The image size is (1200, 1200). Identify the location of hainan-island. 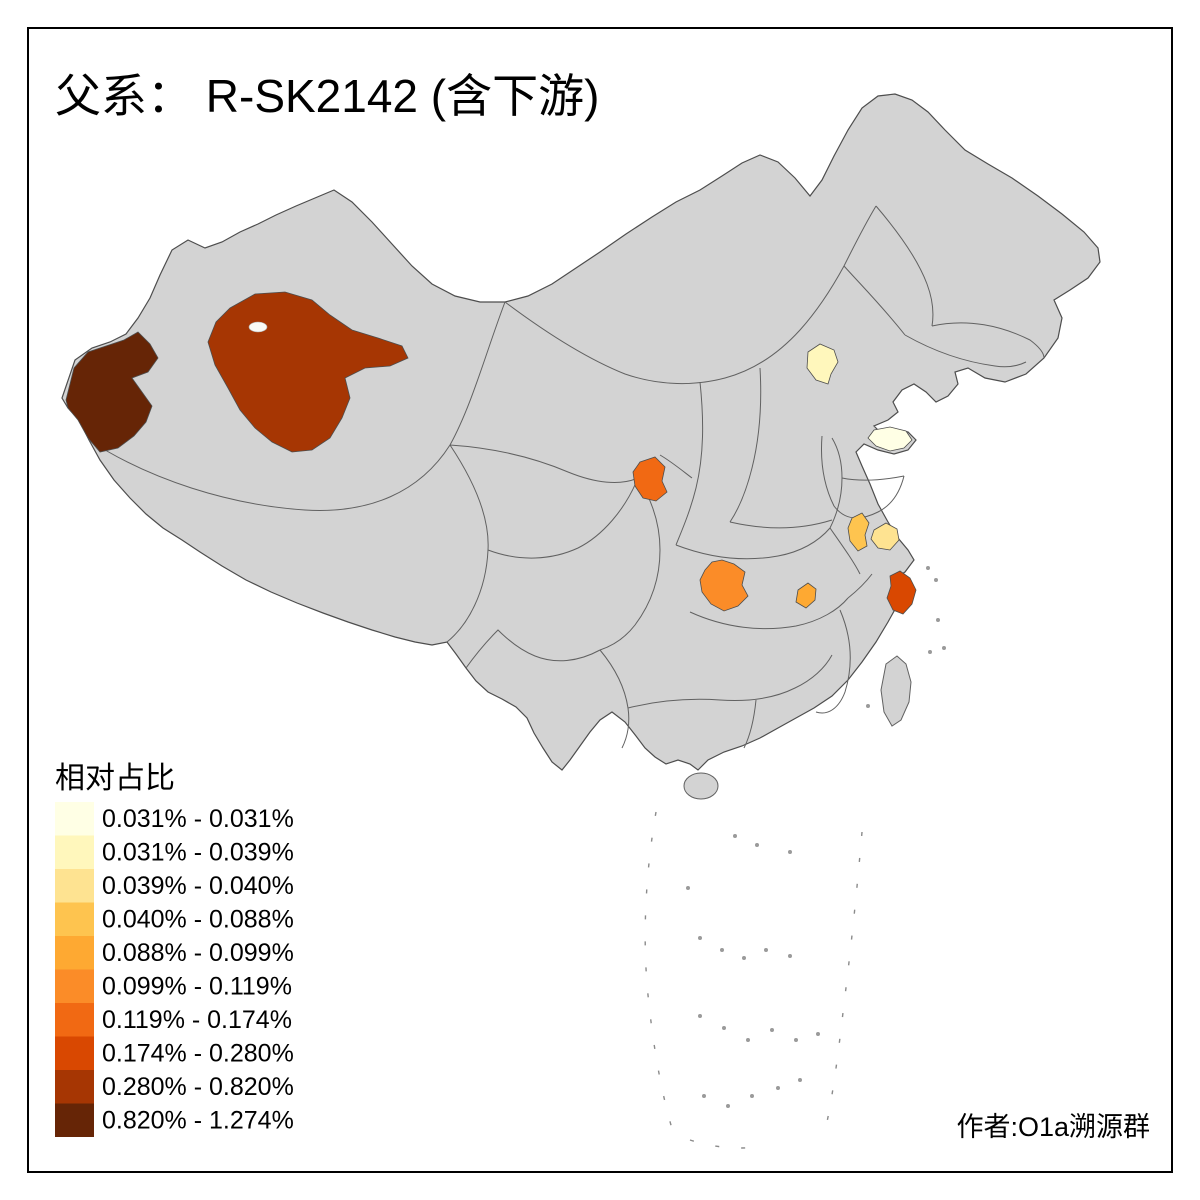
(701, 786).